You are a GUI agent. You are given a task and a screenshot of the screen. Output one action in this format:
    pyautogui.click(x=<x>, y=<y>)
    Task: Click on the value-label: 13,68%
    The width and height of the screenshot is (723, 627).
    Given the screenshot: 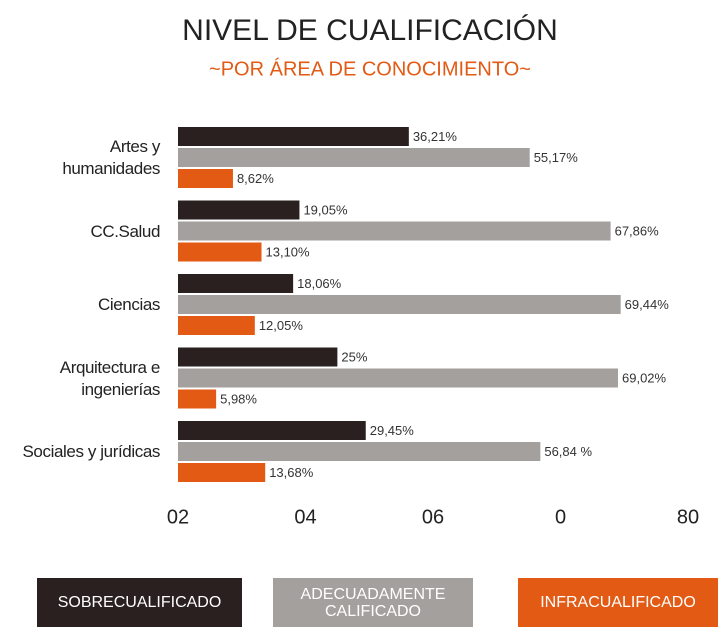 What is the action you would take?
    pyautogui.click(x=291, y=472)
    